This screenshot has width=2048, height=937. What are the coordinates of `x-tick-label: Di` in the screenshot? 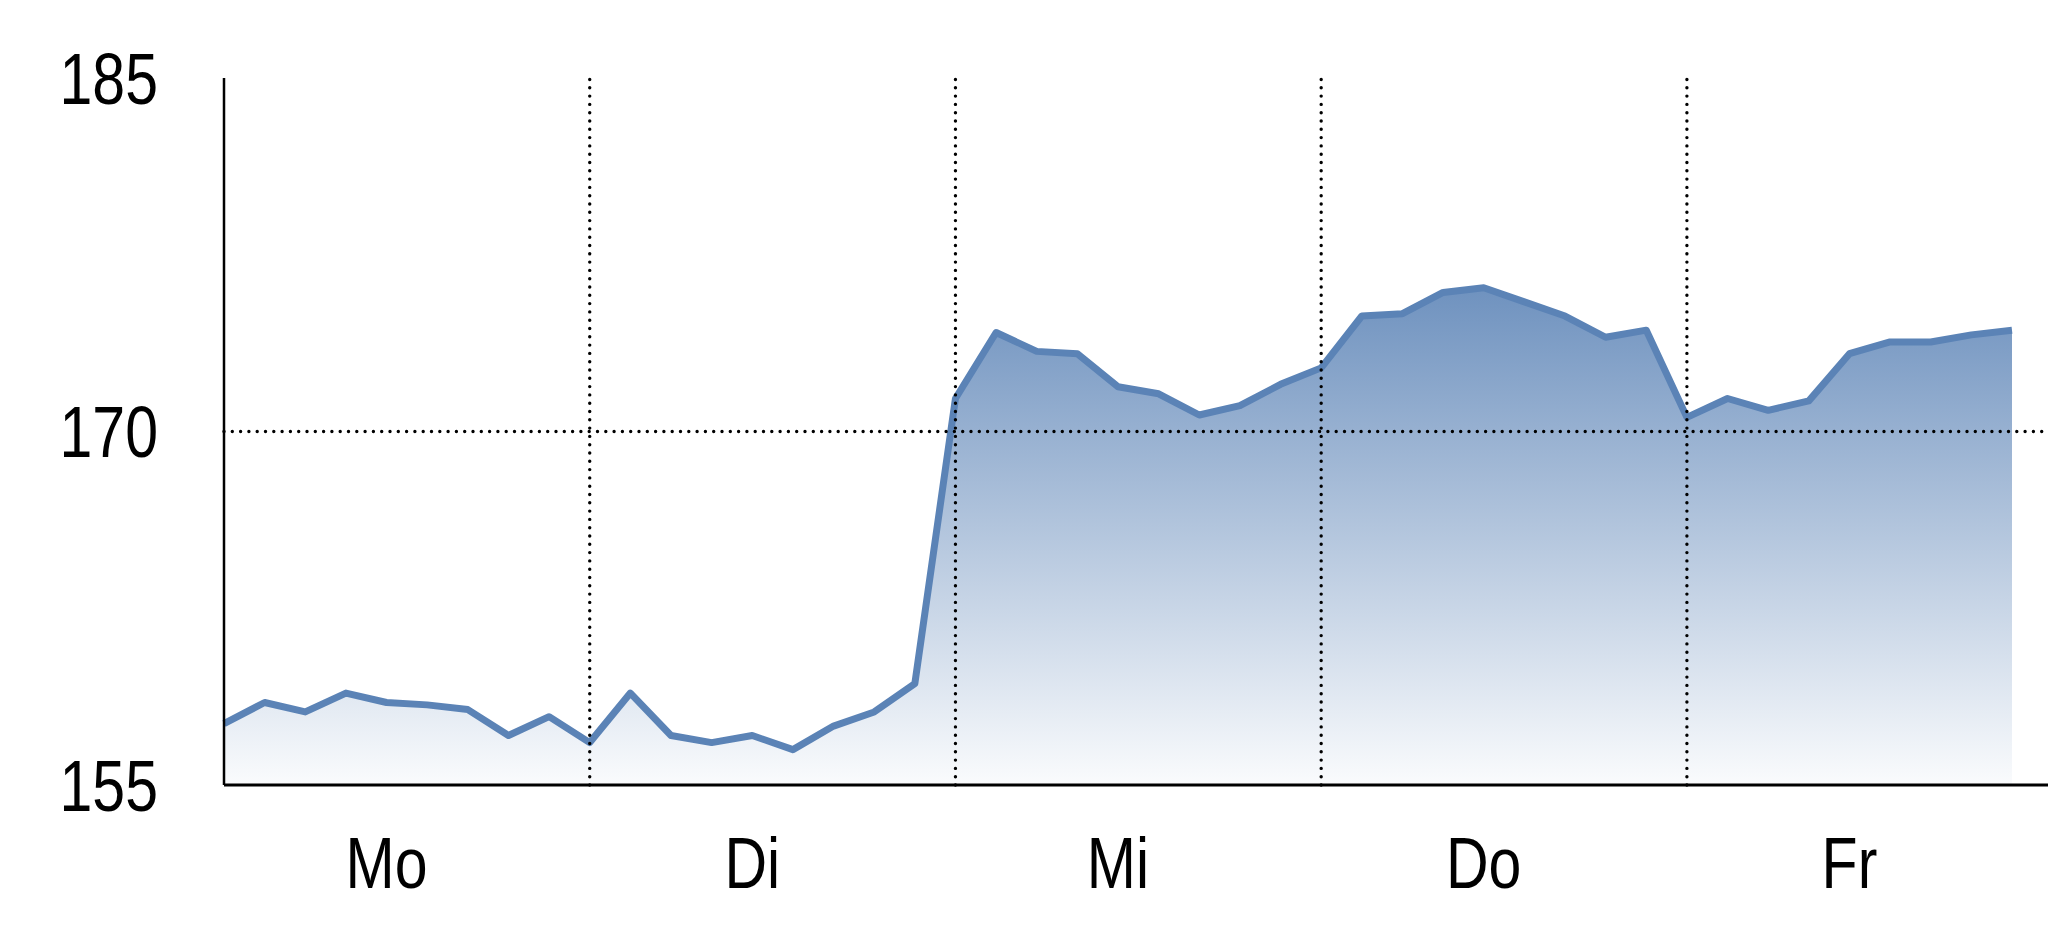 It's located at (752, 863).